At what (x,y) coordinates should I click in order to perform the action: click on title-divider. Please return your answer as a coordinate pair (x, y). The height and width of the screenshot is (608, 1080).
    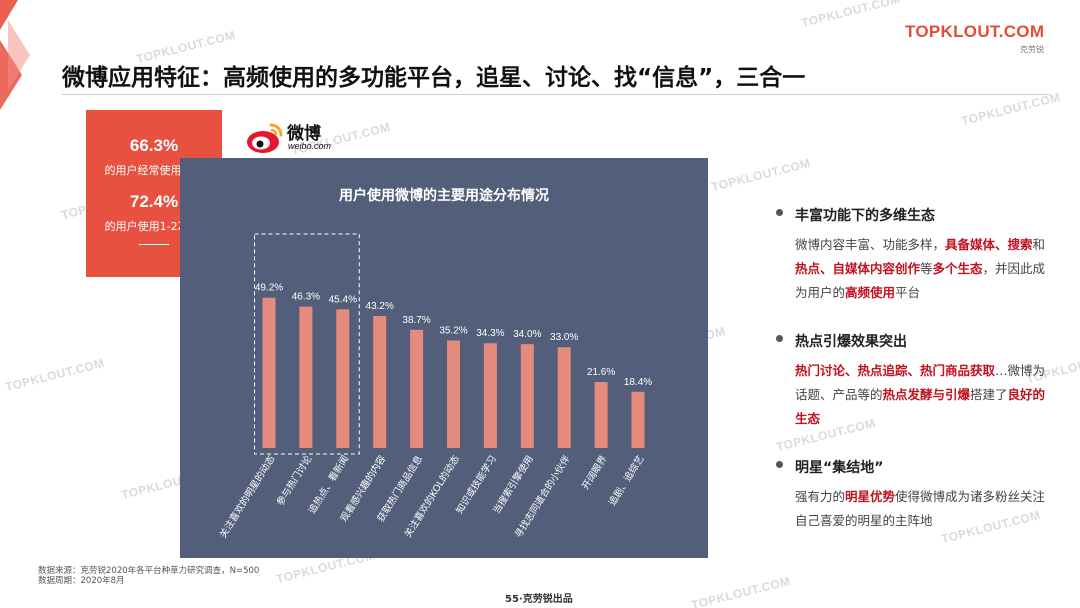
    Looking at the image, I should click on (556, 94).